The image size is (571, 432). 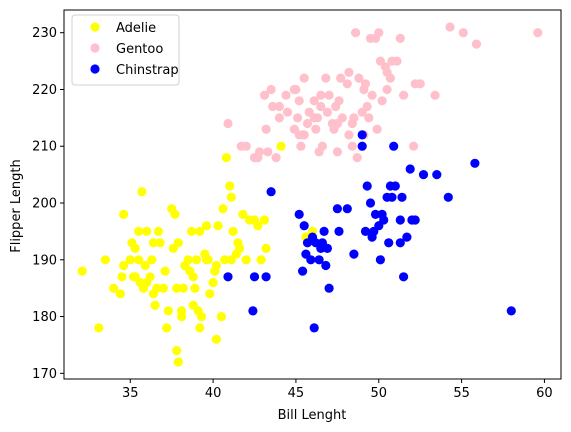 I want to click on y-axis-label: Flipper Length, so click(x=16, y=206).